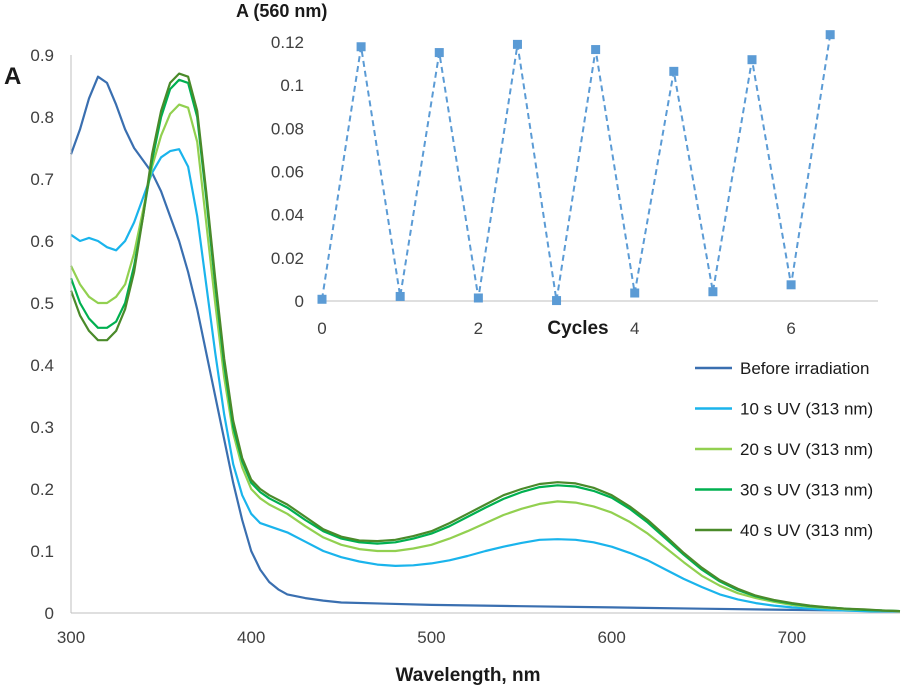 The width and height of the screenshot is (906, 689). Describe the element at coordinates (42, 365) in the screenshot. I see `y-tick-label: 0.4` at that location.